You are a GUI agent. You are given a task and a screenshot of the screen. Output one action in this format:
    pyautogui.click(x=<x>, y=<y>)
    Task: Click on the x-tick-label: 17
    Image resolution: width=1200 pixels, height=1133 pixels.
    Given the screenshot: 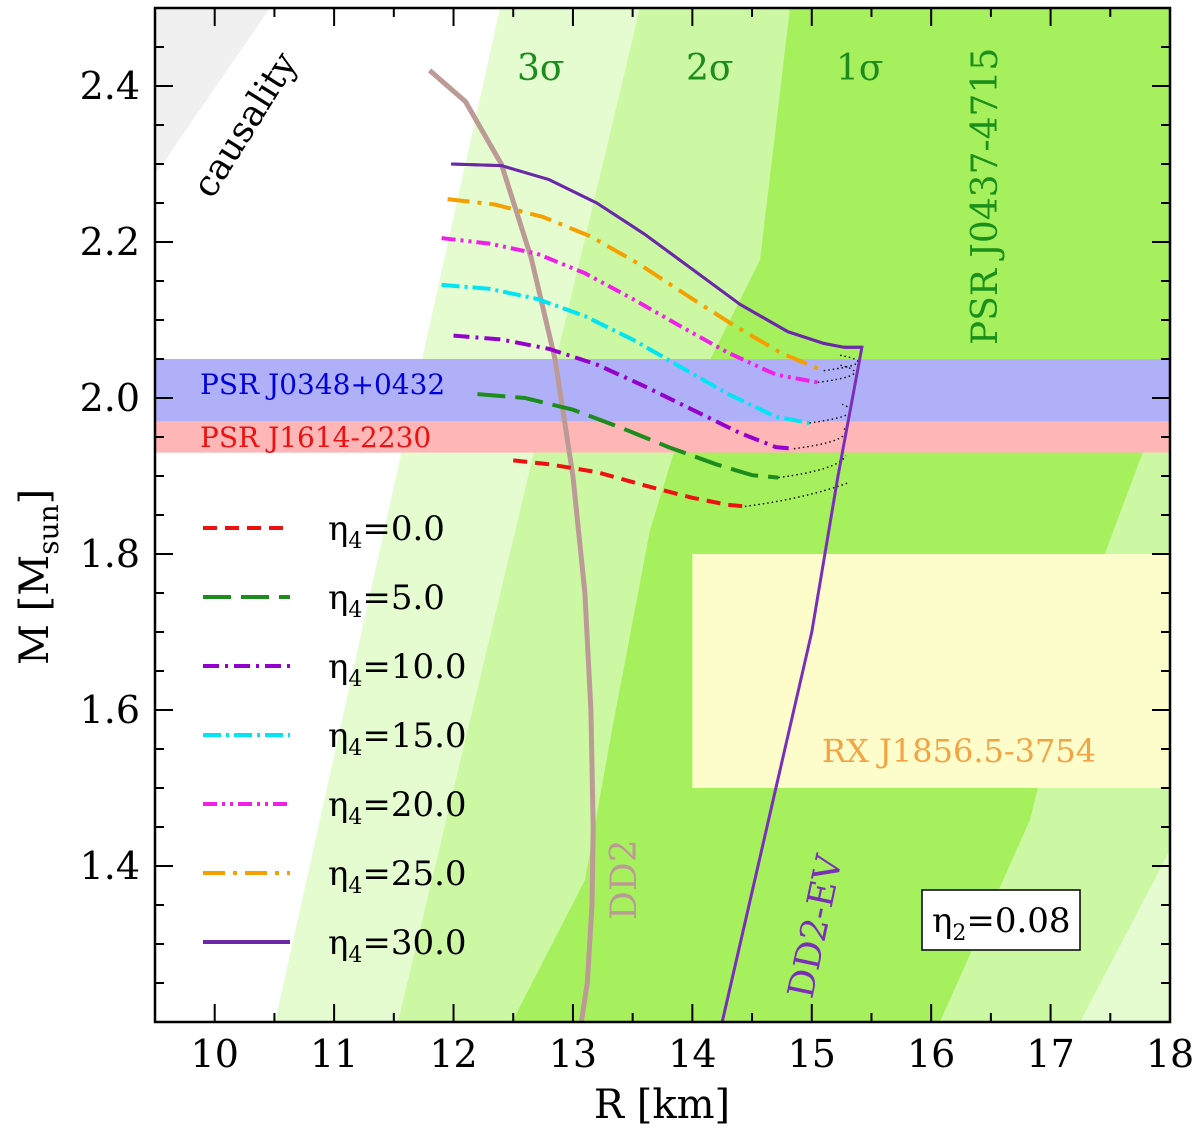 What is the action you would take?
    pyautogui.click(x=1050, y=1054)
    